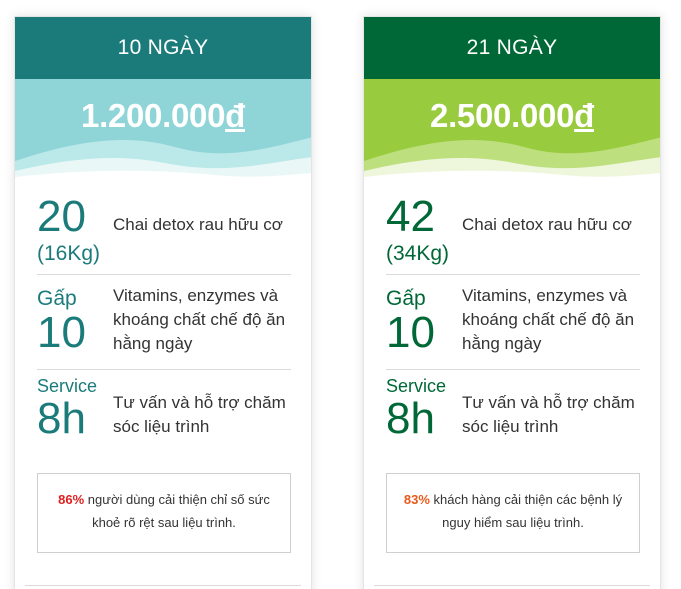 This screenshot has width=681, height=589. I want to click on plan-price: 2.500.000đ, so click(512, 116).